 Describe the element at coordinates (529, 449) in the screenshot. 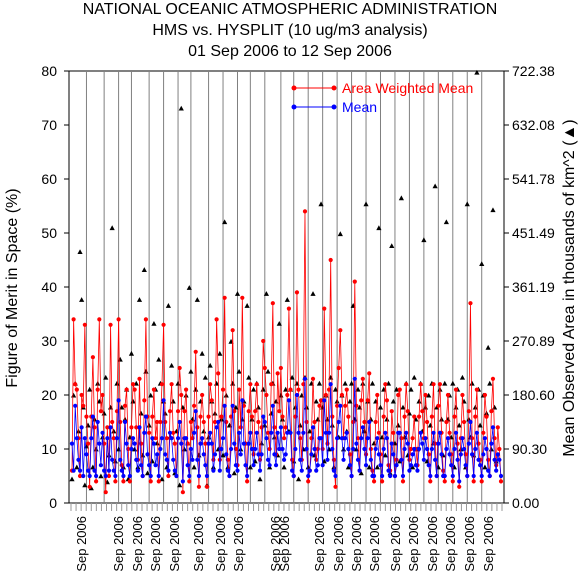

I see `y-right-tick-label: 90.30` at that location.